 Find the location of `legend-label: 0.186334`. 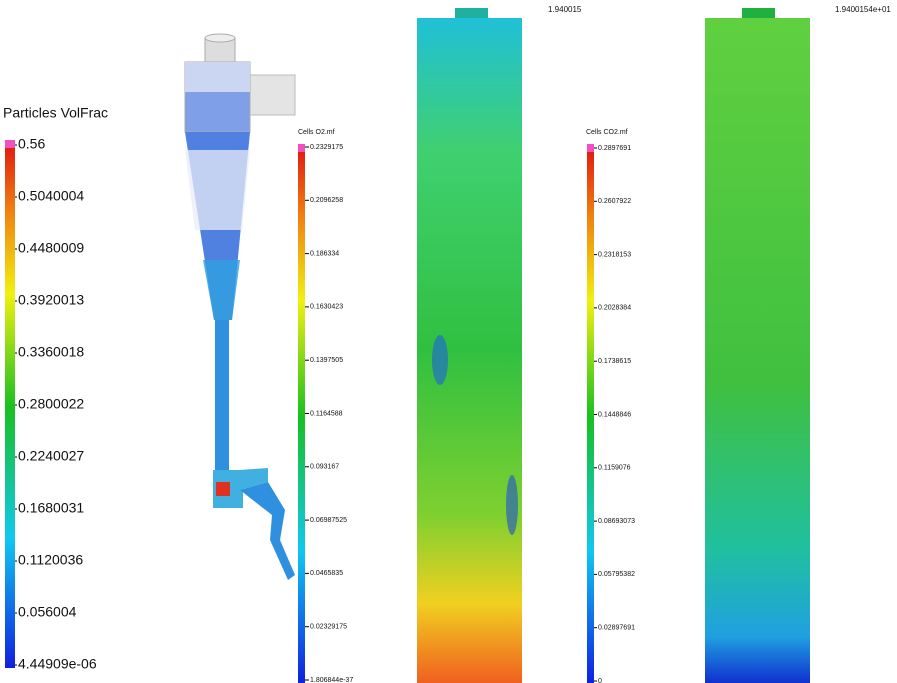

legend-label: 0.186334 is located at coordinates (324, 253).